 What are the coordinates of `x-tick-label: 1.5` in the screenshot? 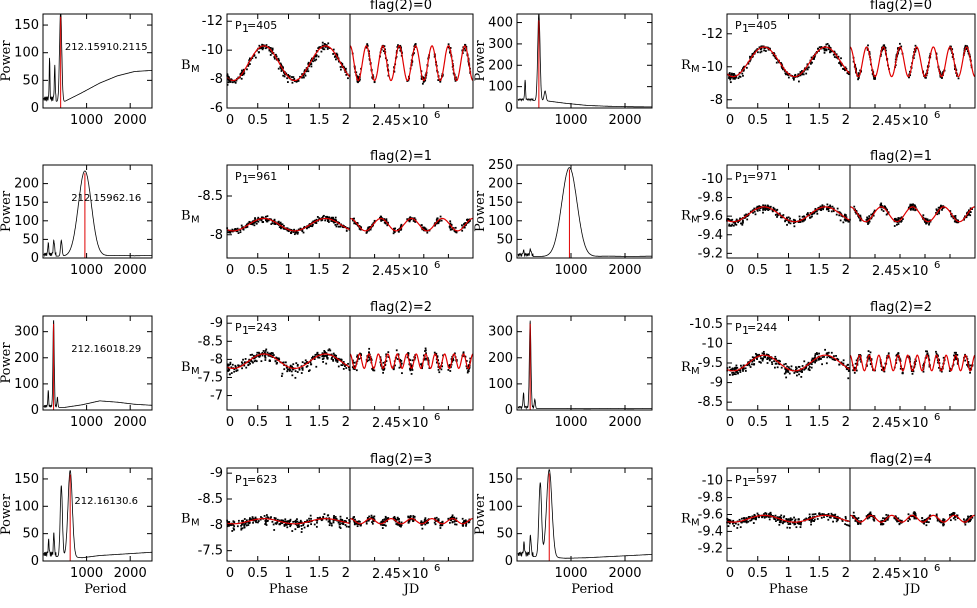 It's located at (819, 120).